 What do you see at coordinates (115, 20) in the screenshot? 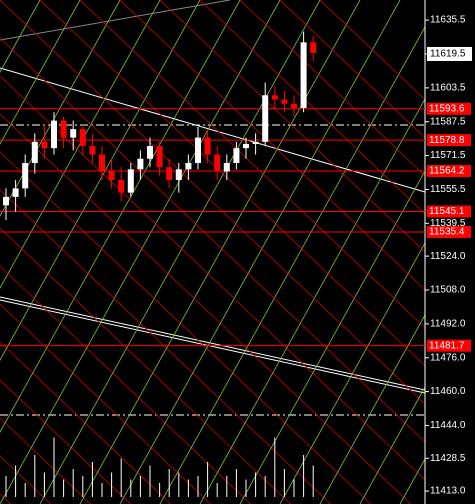
I see `trend-line` at bounding box center [115, 20].